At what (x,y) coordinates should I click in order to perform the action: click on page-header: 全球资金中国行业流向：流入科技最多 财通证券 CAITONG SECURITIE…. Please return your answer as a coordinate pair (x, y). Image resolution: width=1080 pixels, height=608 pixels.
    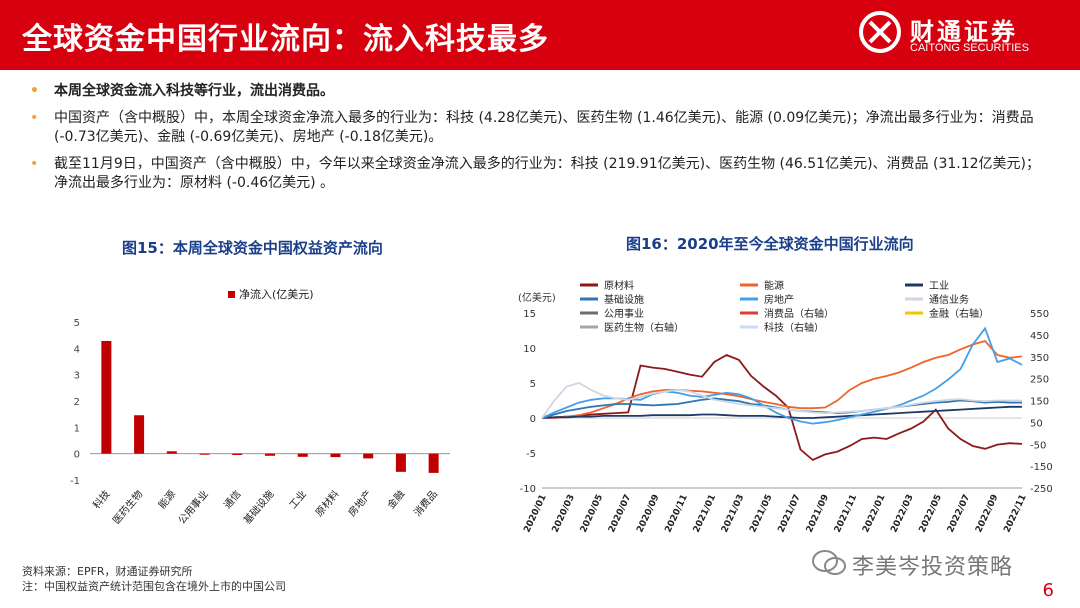
    Looking at the image, I should click on (540, 35).